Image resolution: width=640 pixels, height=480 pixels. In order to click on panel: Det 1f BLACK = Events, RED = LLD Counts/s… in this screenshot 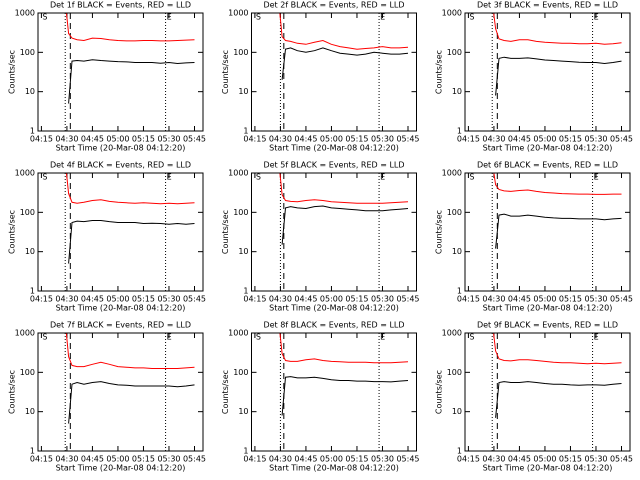, I will do `click(107, 77)`.